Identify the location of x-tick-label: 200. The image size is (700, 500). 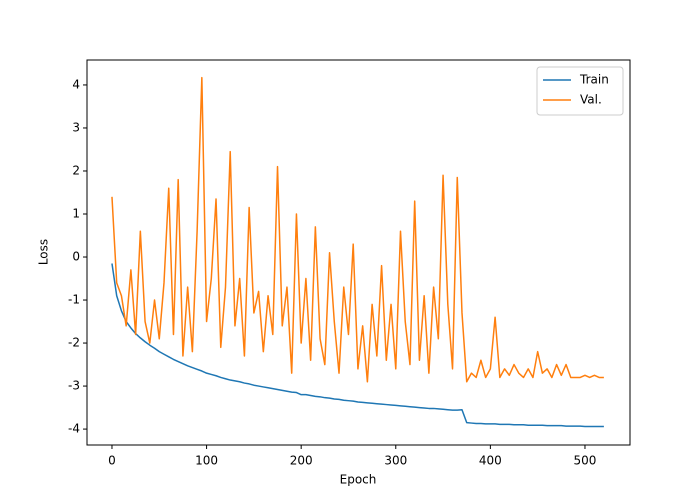
(301, 461).